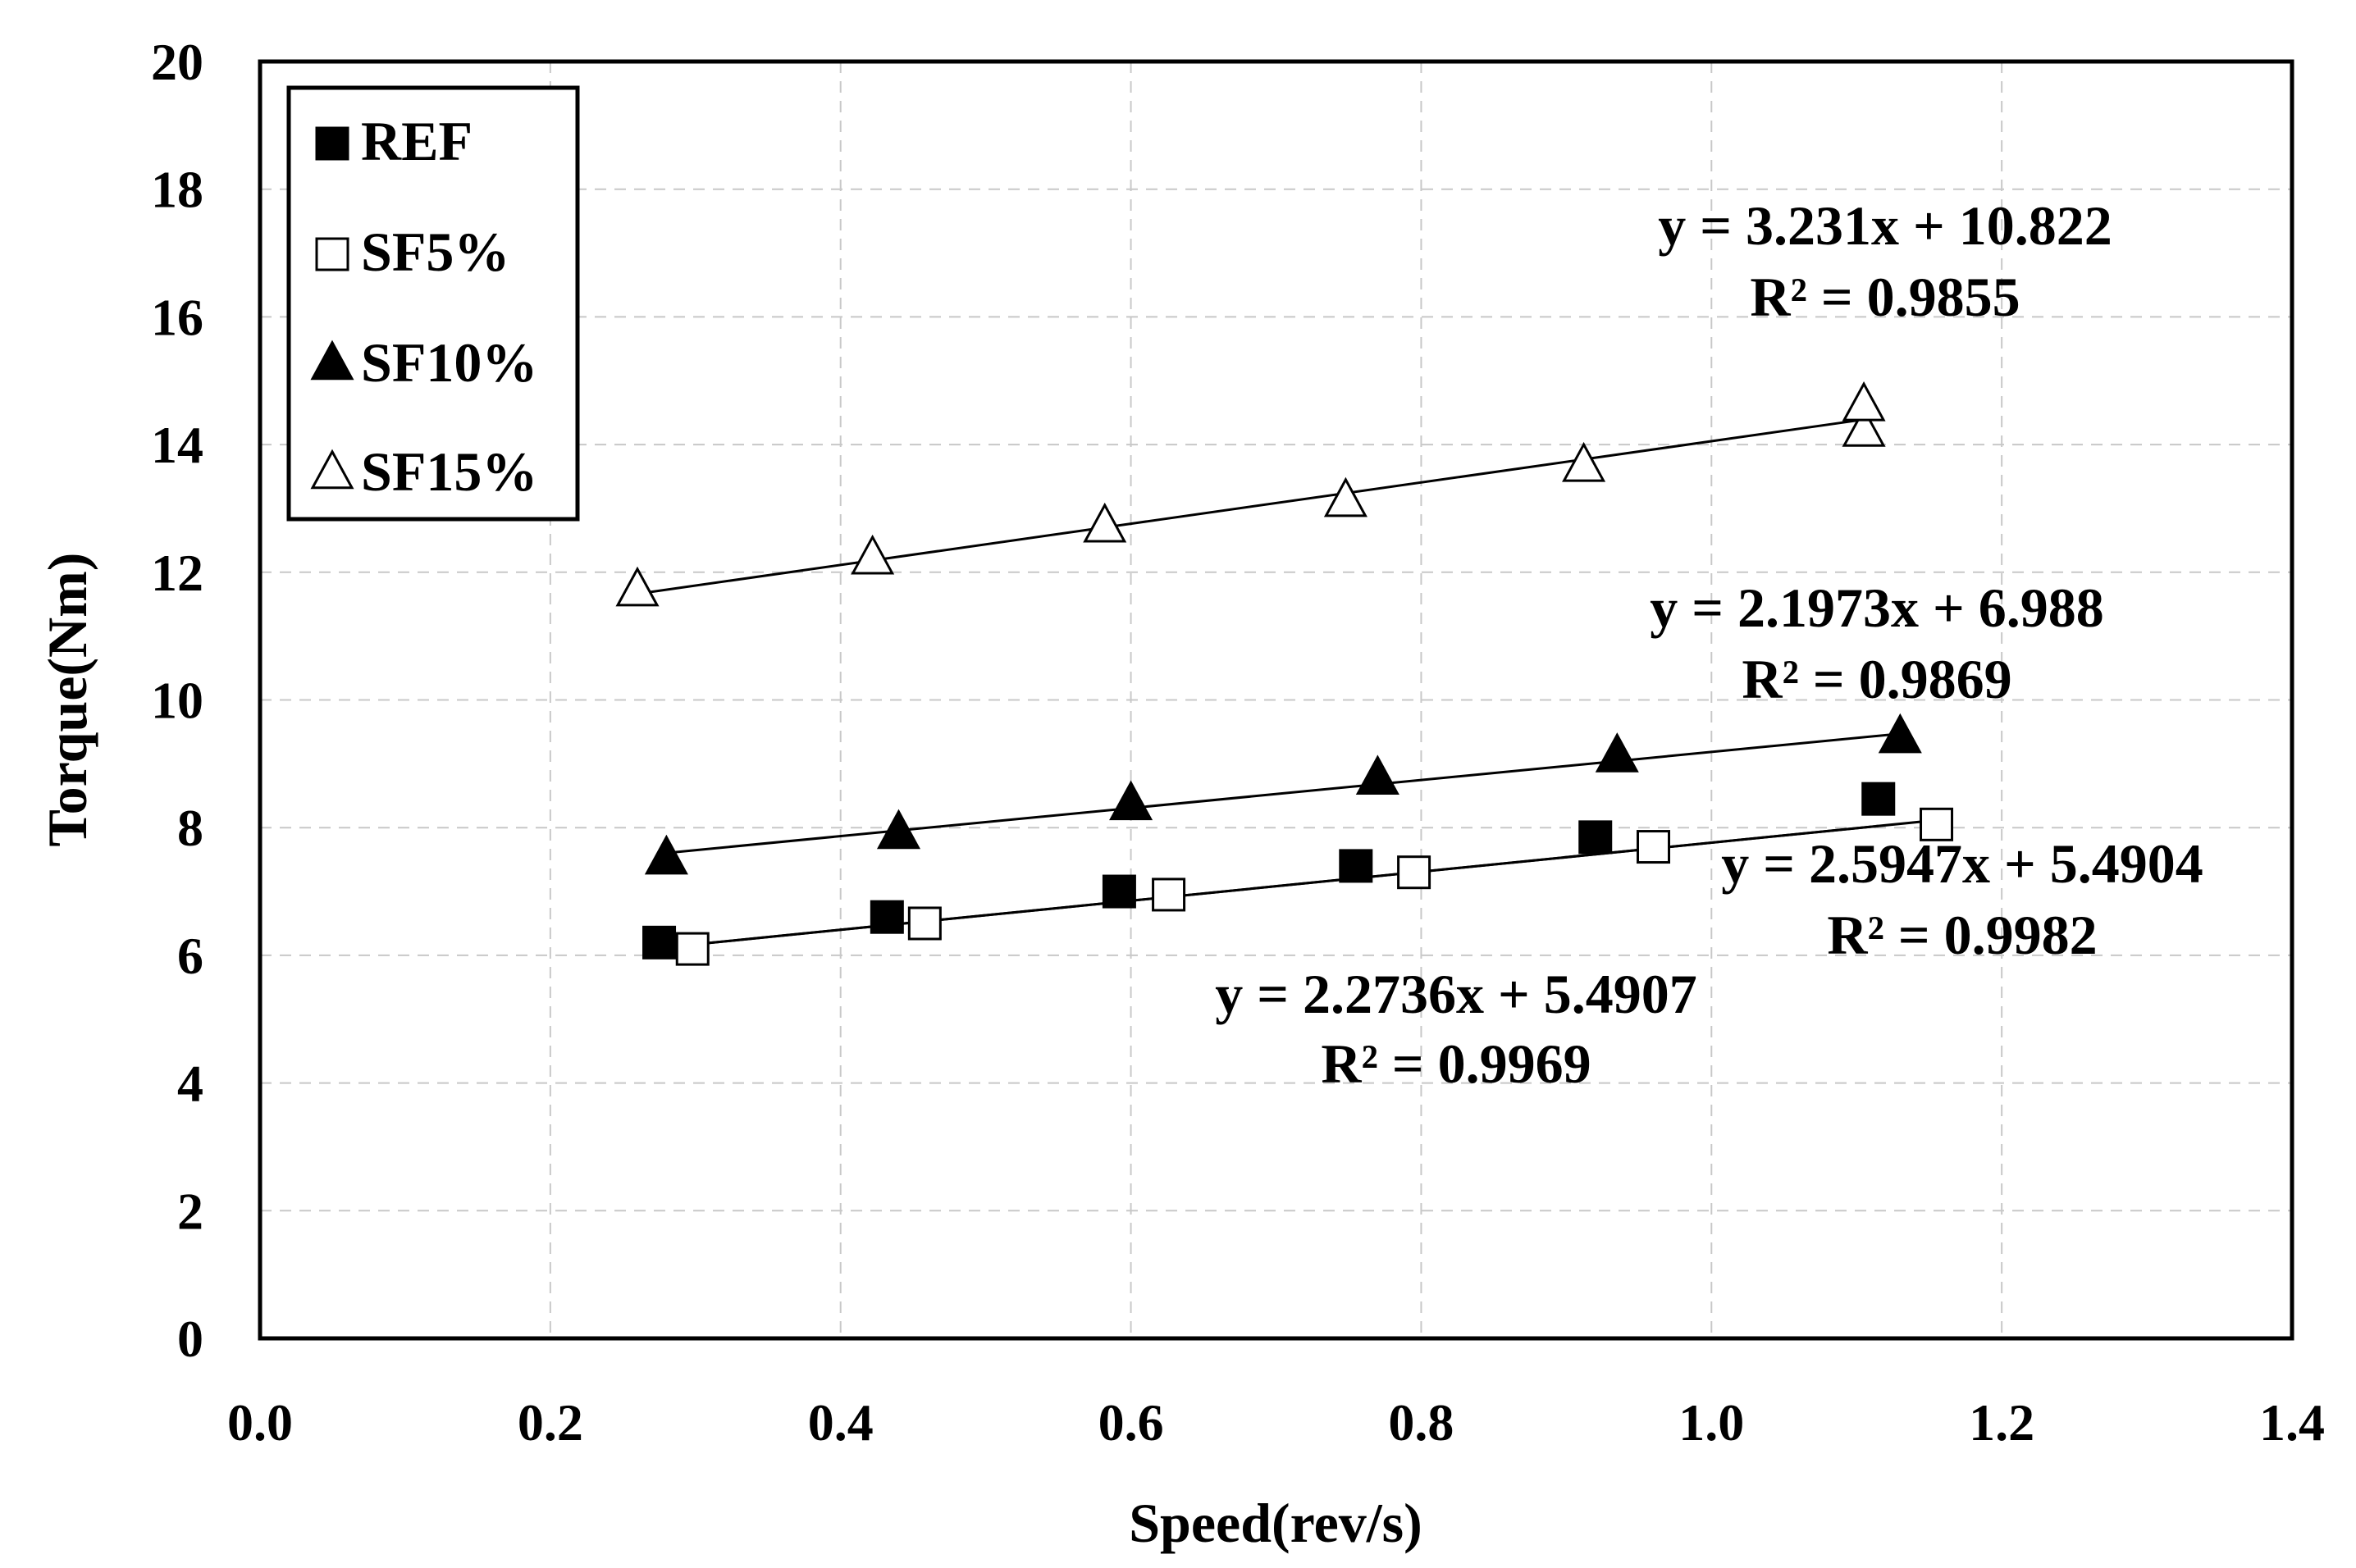 The image size is (2356, 1568). I want to click on annotation-sf10-r2: R² = 0.9869, so click(1876, 679).